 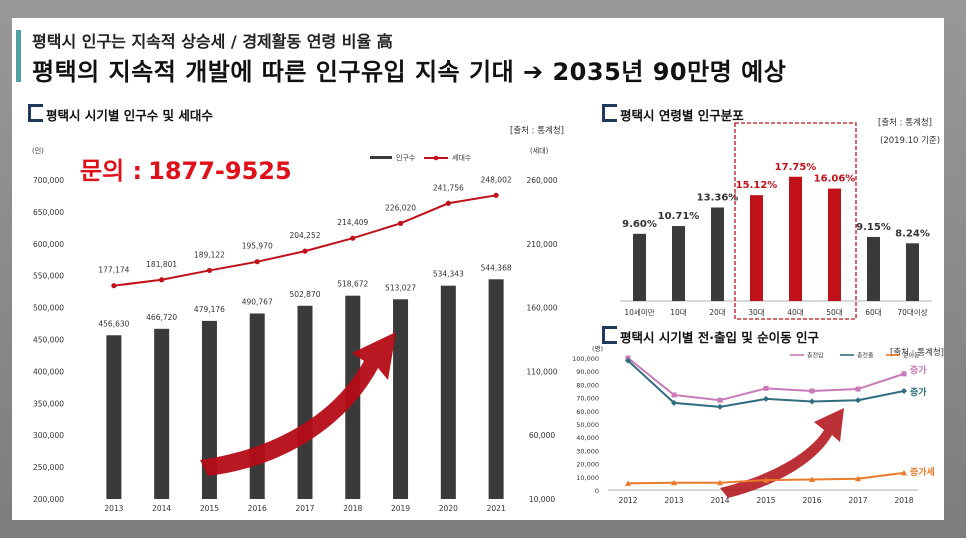 I want to click on chart3-legend-label: 순이동, so click(x=911, y=356).